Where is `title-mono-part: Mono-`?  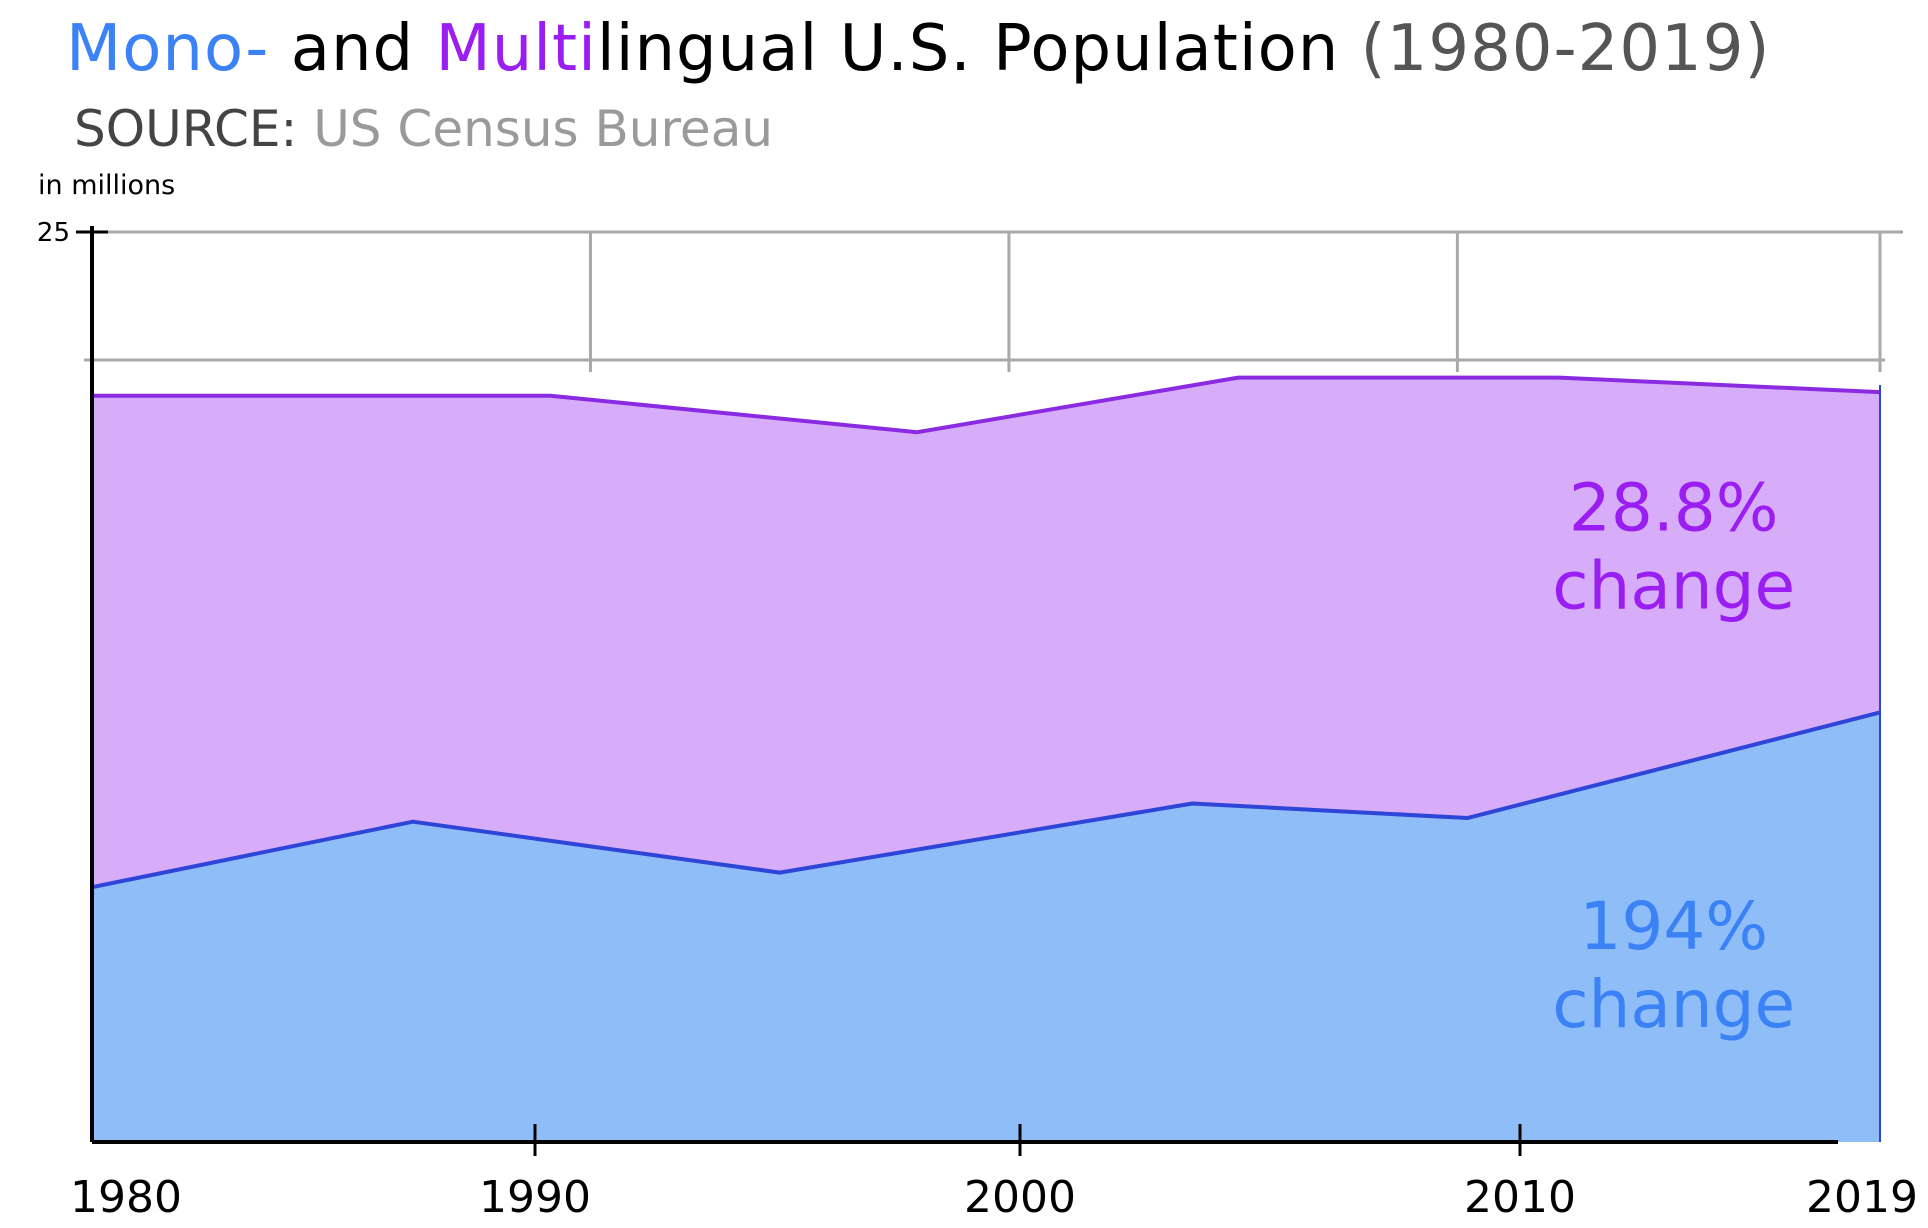 title-mono-part: Mono- is located at coordinates (168, 49).